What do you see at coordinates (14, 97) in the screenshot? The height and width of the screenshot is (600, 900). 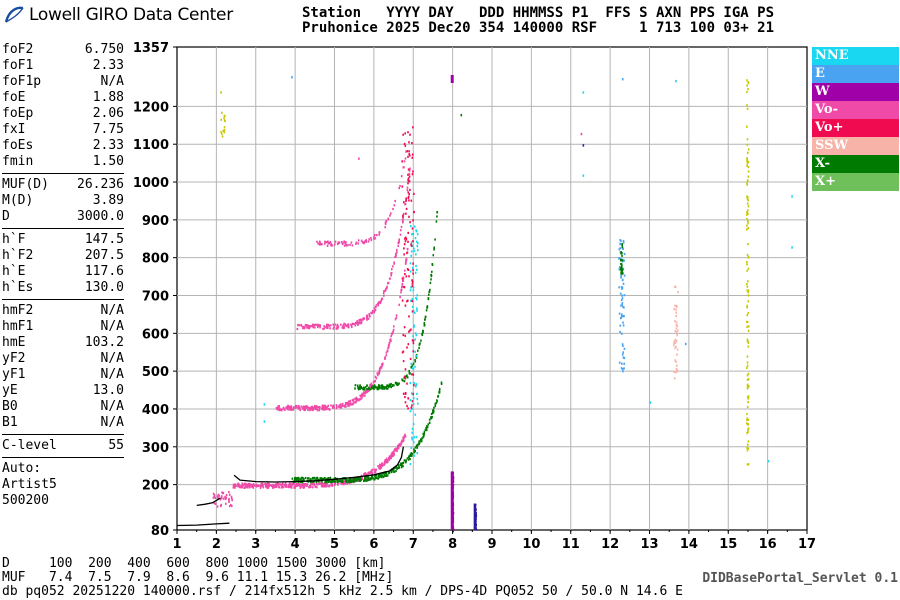 I see `param-label: foE` at bounding box center [14, 97].